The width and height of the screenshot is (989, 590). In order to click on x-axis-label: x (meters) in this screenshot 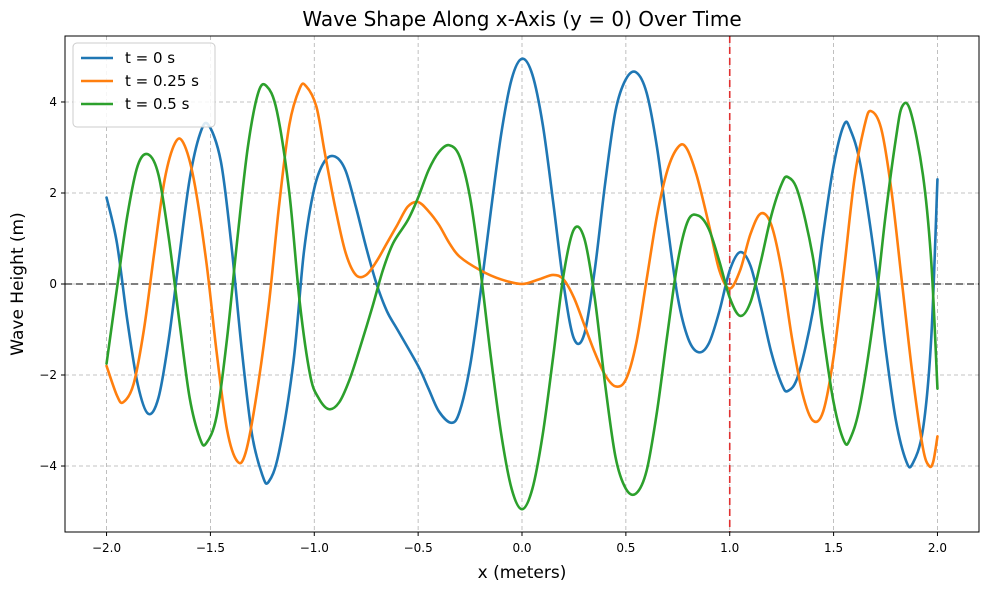, I will do `click(522, 573)`.